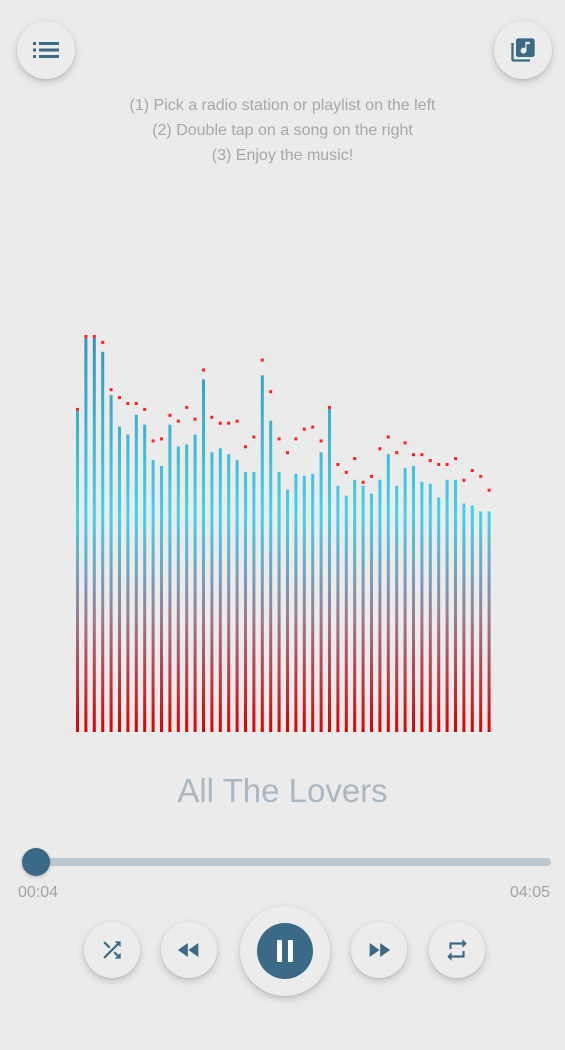  What do you see at coordinates (38, 892) in the screenshot?
I see `current-time: 00:04` at bounding box center [38, 892].